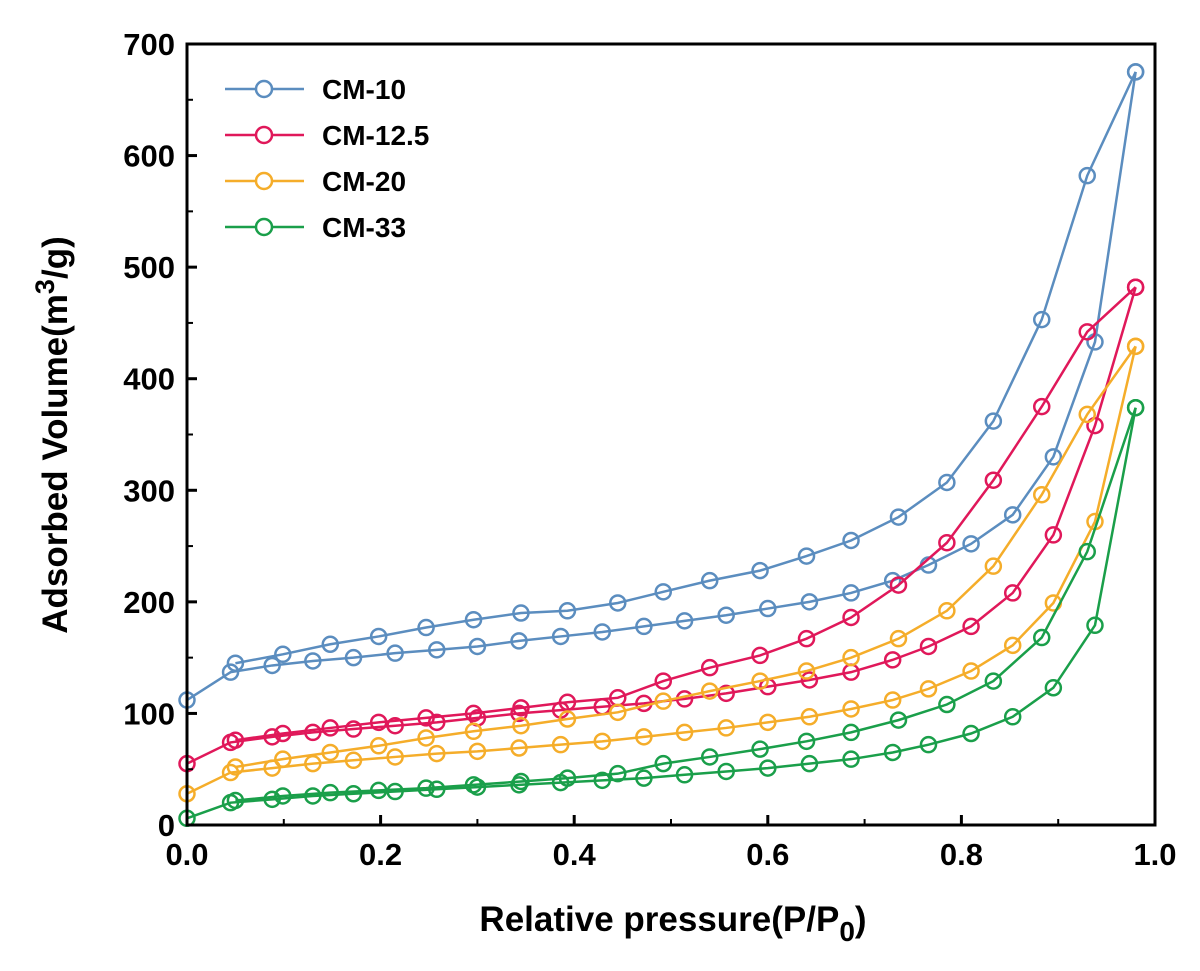 The image size is (1200, 971). I want to click on y-tick-label: 600, so click(149, 156).